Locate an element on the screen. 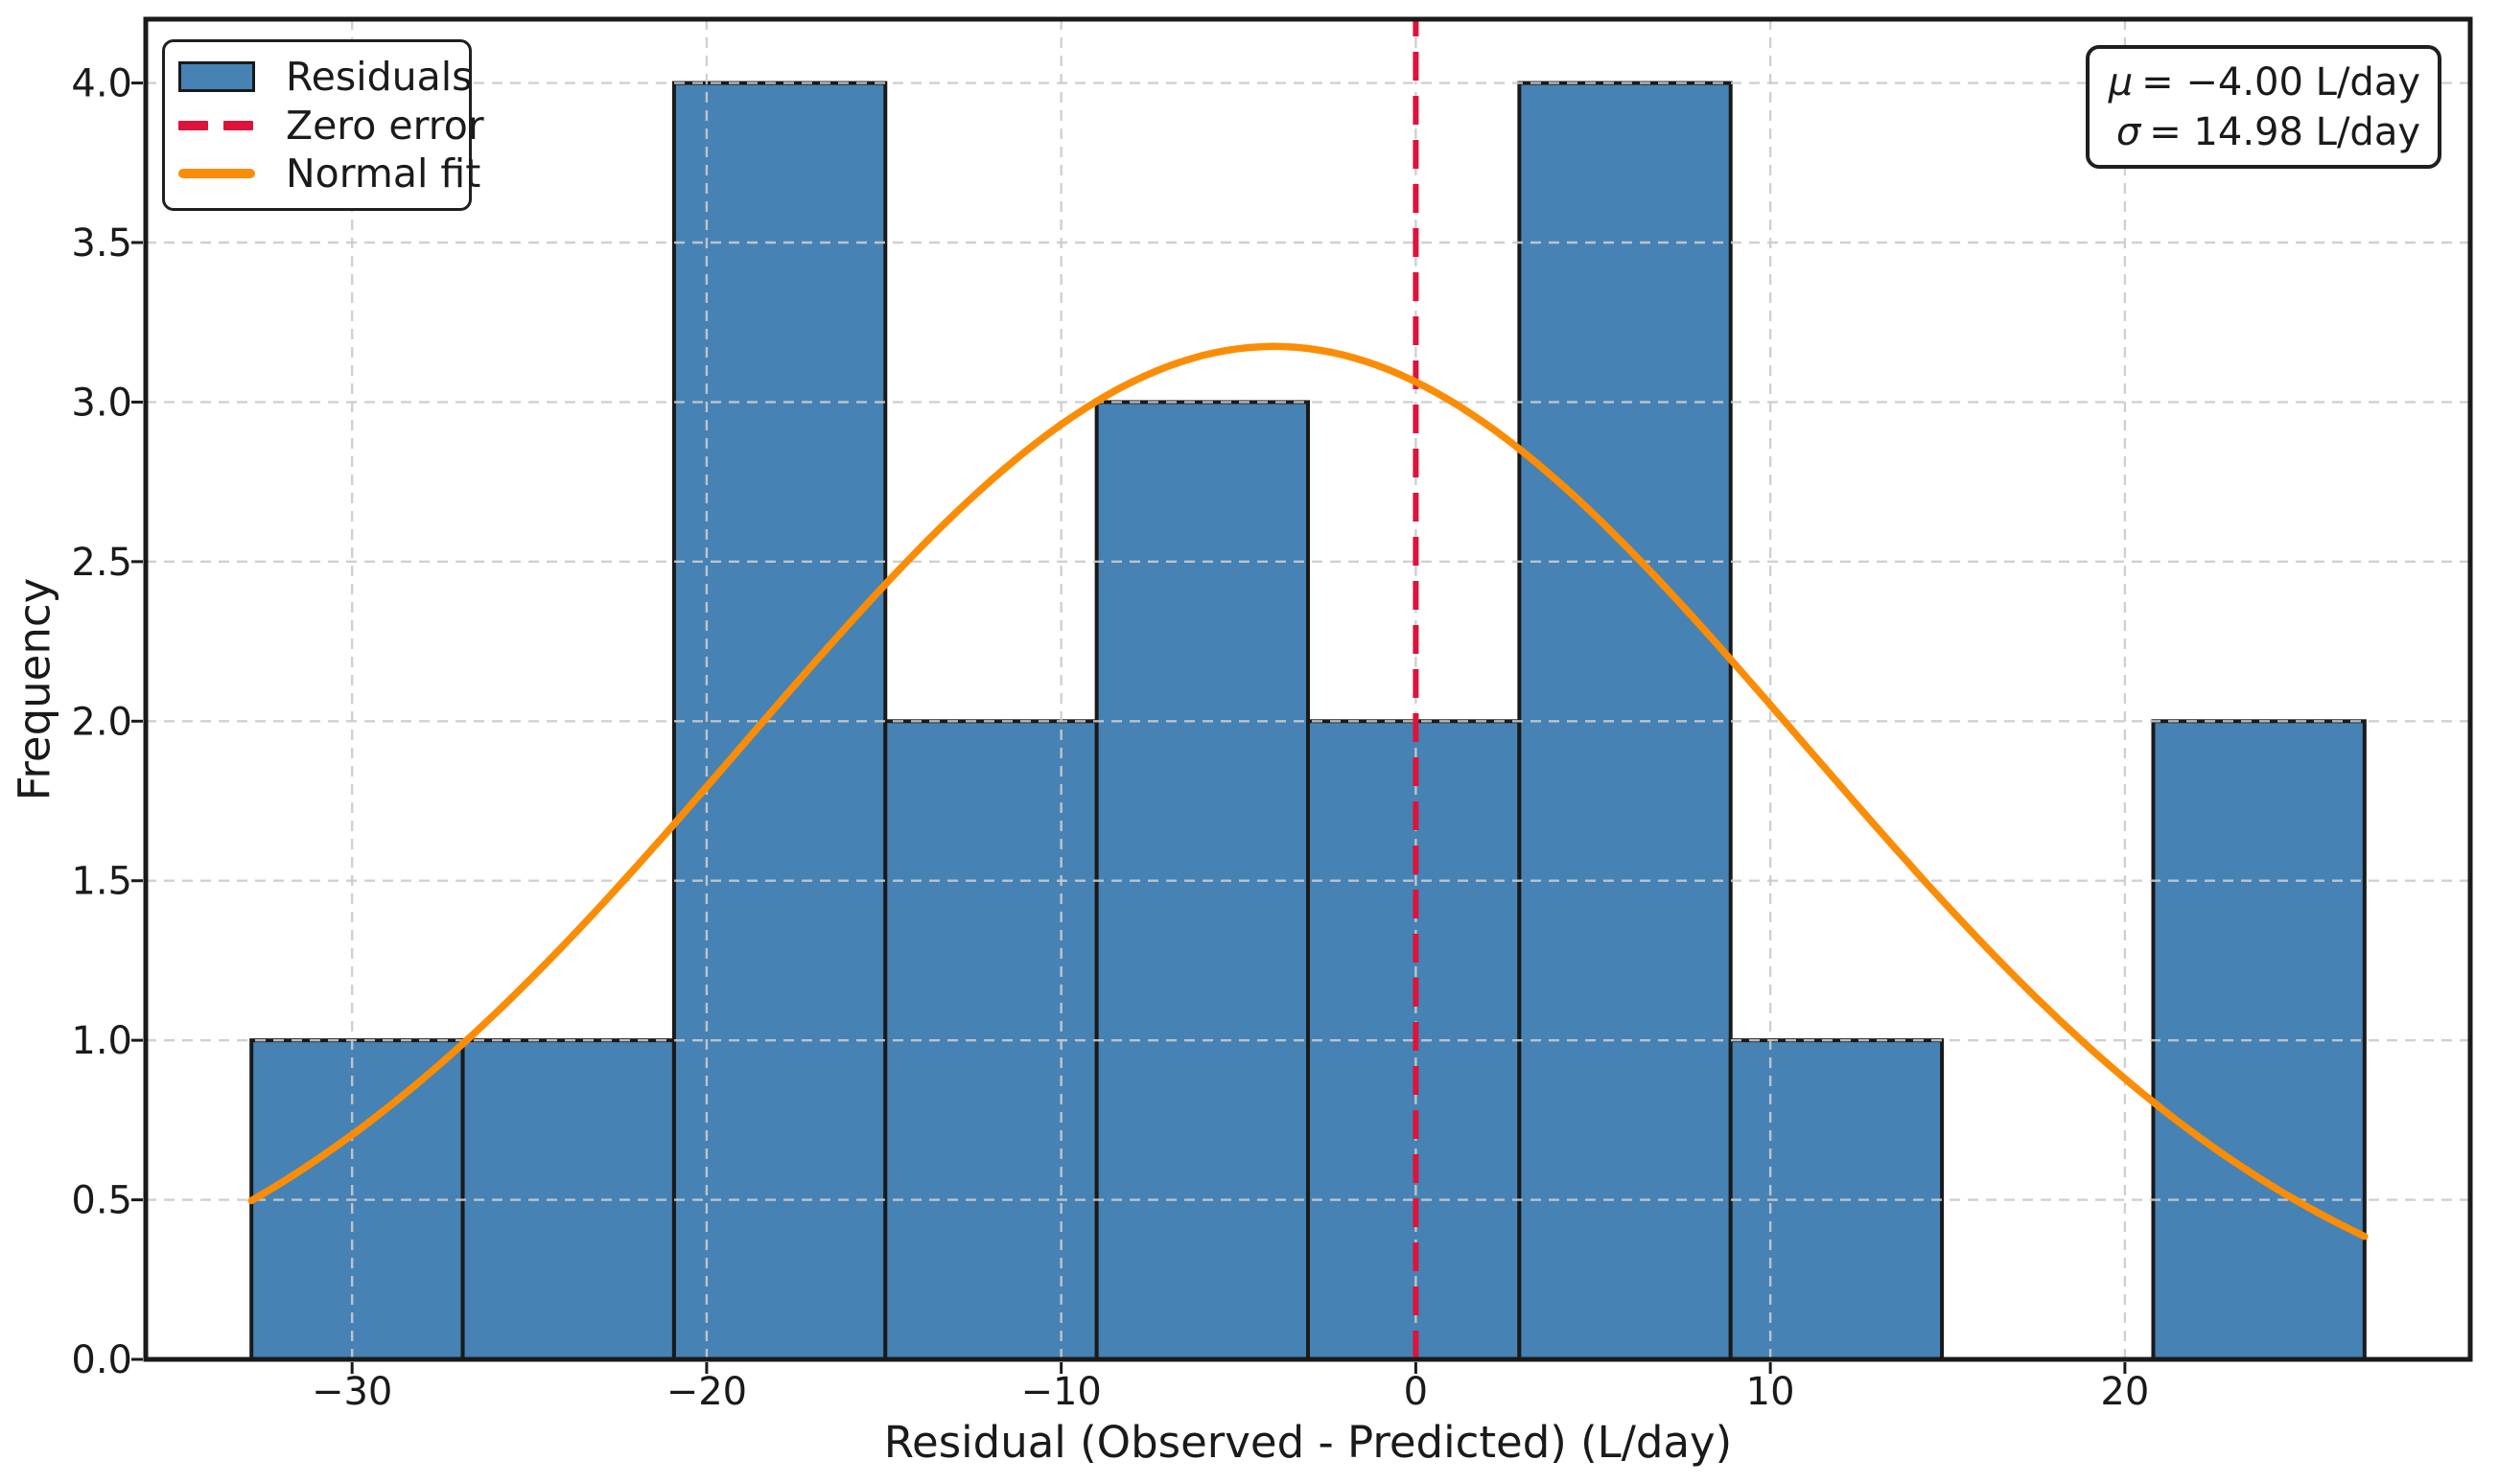 The image size is (2499, 1484). x-tick-label: 10 is located at coordinates (1770, 1392).